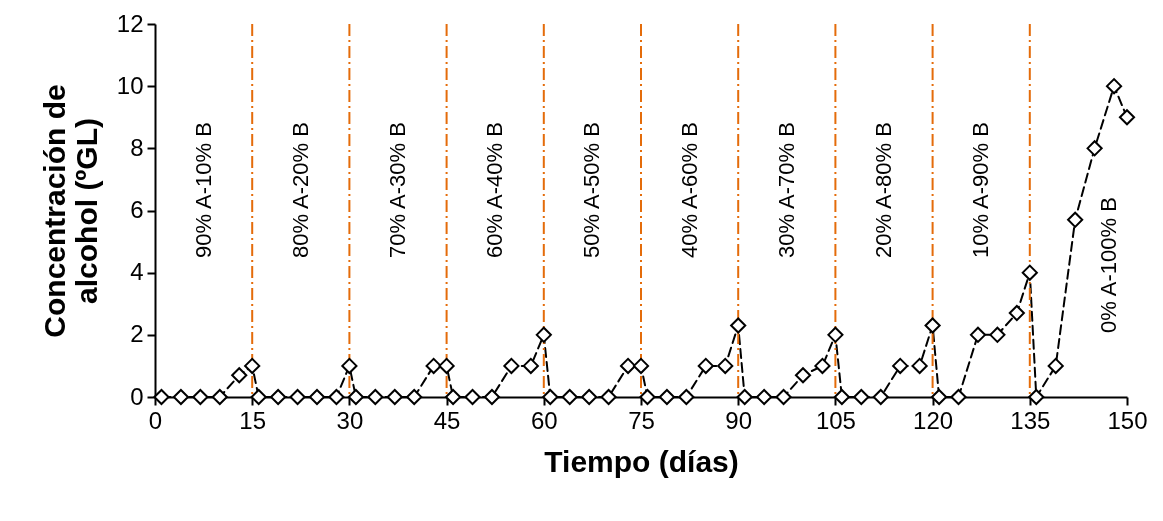 The width and height of the screenshot is (1163, 521). What do you see at coordinates (447, 420) in the screenshot?
I see `x-tick-label: 45` at bounding box center [447, 420].